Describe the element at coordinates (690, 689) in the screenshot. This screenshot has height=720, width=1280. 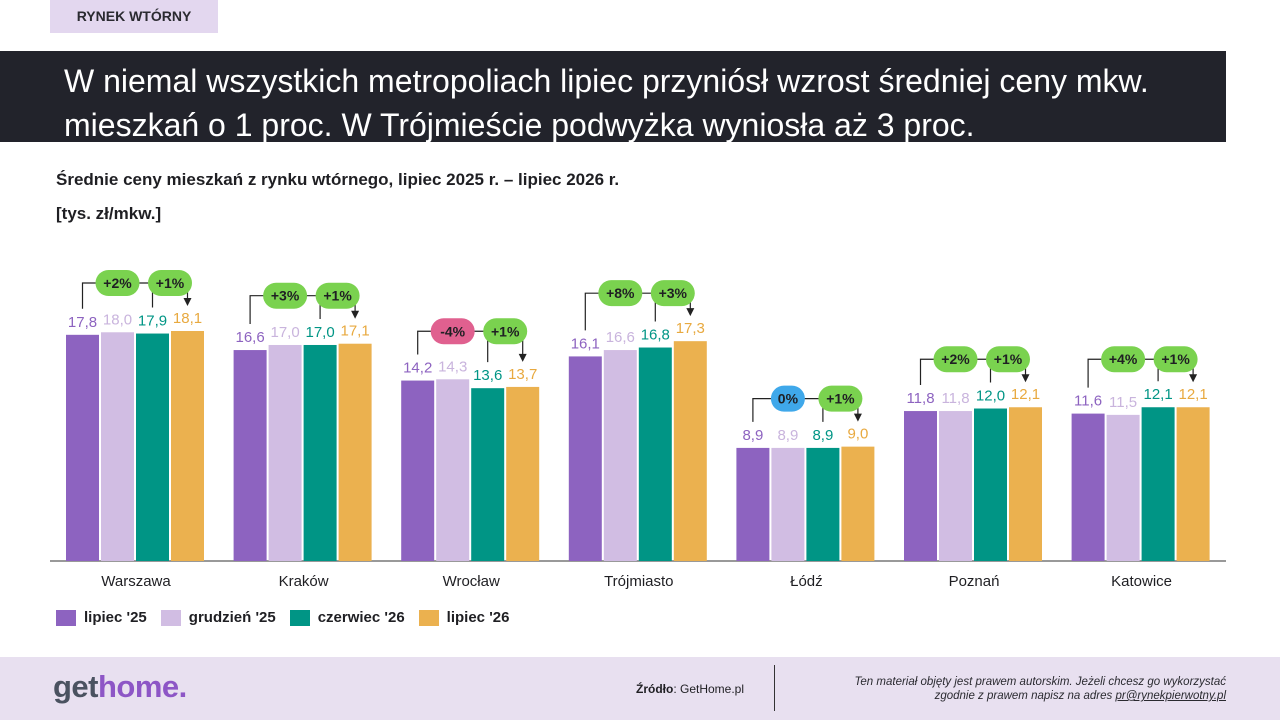
I see `source-note: Źródło: GetHome.pl` at that location.